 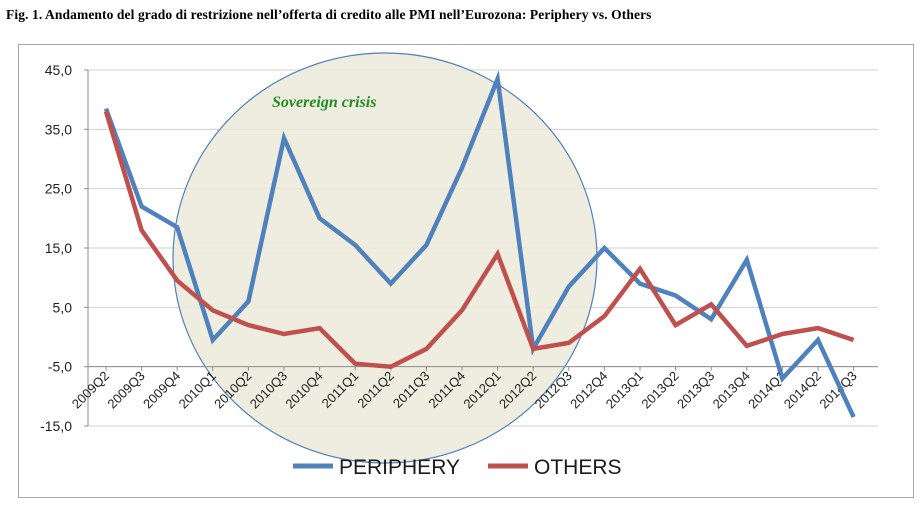 What do you see at coordinates (161, 389) in the screenshot?
I see `x-tick-label: 2009Q4` at bounding box center [161, 389].